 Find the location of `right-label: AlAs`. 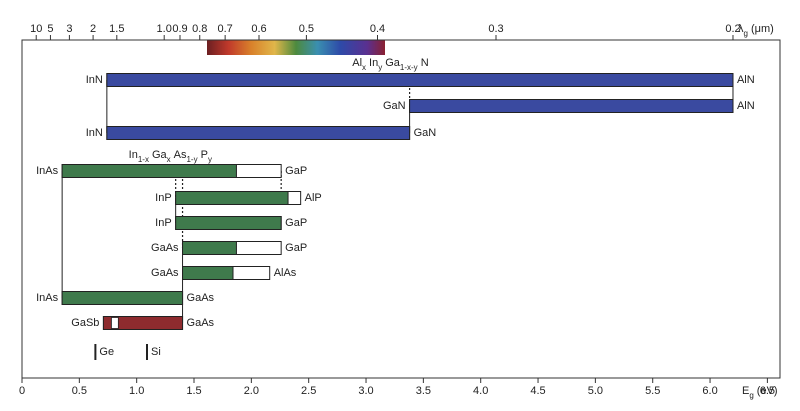

right-label: AlAs is located at coordinates (285, 273).